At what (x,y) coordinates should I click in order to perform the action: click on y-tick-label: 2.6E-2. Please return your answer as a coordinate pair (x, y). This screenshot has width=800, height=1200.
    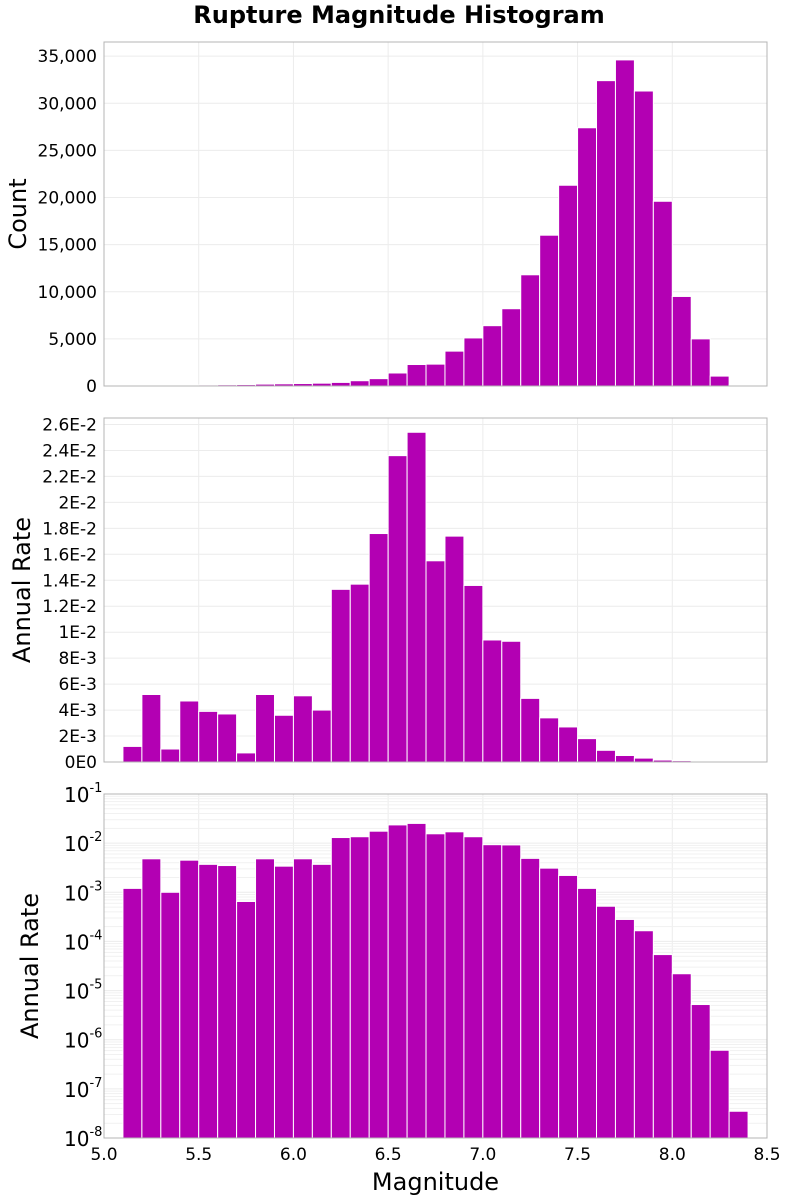
    Looking at the image, I should click on (69, 425).